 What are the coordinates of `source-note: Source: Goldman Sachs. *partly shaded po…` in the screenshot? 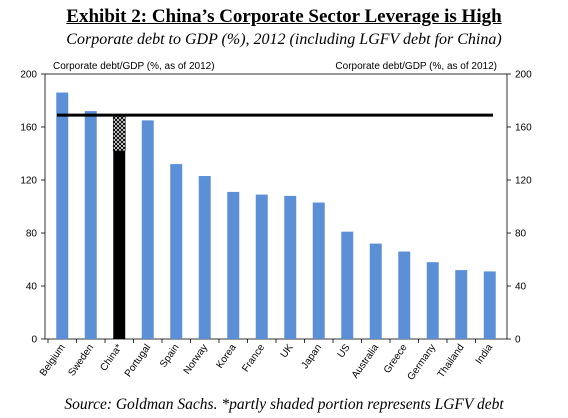 It's located at (284, 404).